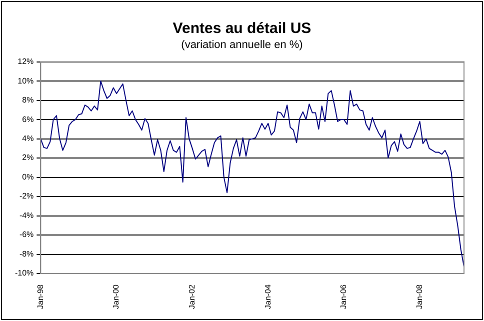 The height and width of the screenshot is (321, 484). Describe the element at coordinates (28, 157) in the screenshot. I see `y-tick-label: 2%` at that location.